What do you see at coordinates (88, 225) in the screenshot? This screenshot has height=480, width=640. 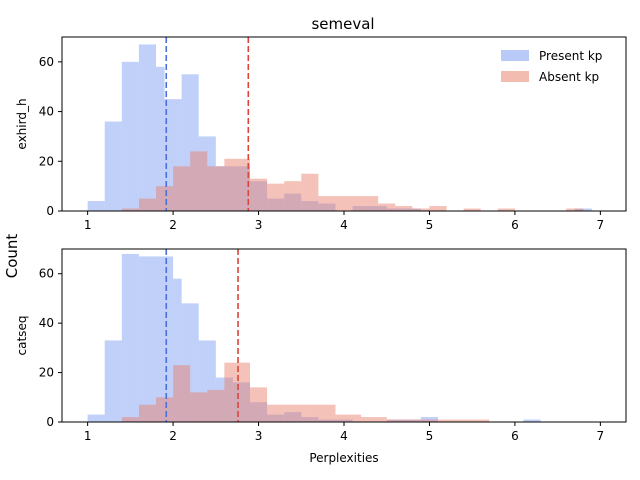 I see `x-tick-label: 1` at bounding box center [88, 225].